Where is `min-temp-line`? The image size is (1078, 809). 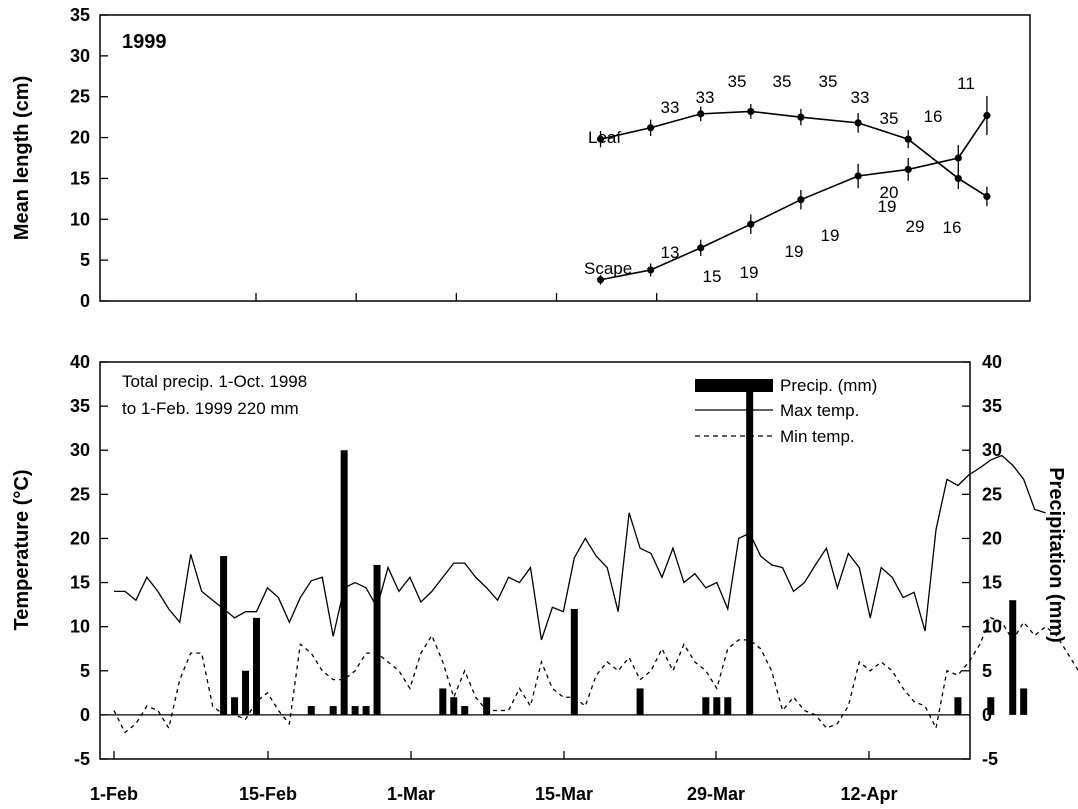 min-temp-line is located at coordinates (595, 675).